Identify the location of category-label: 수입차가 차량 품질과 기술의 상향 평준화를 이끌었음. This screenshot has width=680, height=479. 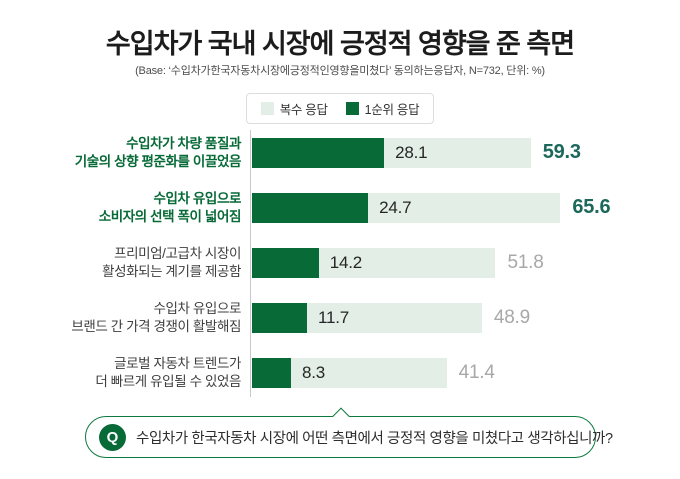
(125, 153).